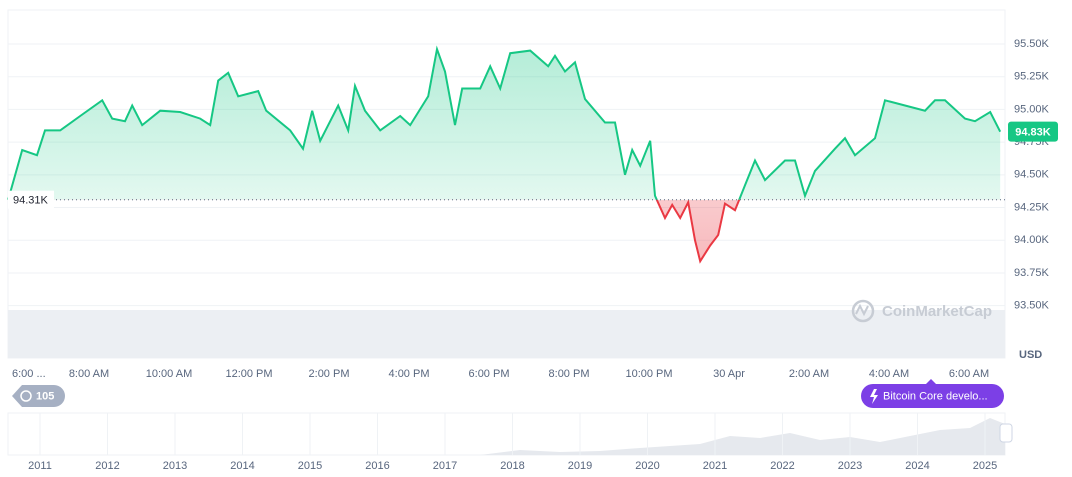 The width and height of the screenshot is (1072, 477). Describe the element at coordinates (1032, 207) in the screenshot. I see `y-tick-label: 94.25K` at that location.